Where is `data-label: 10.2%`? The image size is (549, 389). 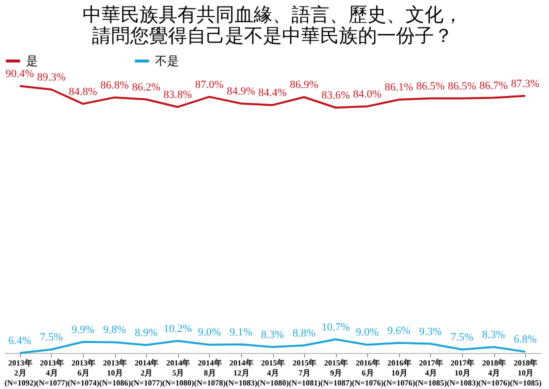 data-label: 10.2% is located at coordinates (178, 328).